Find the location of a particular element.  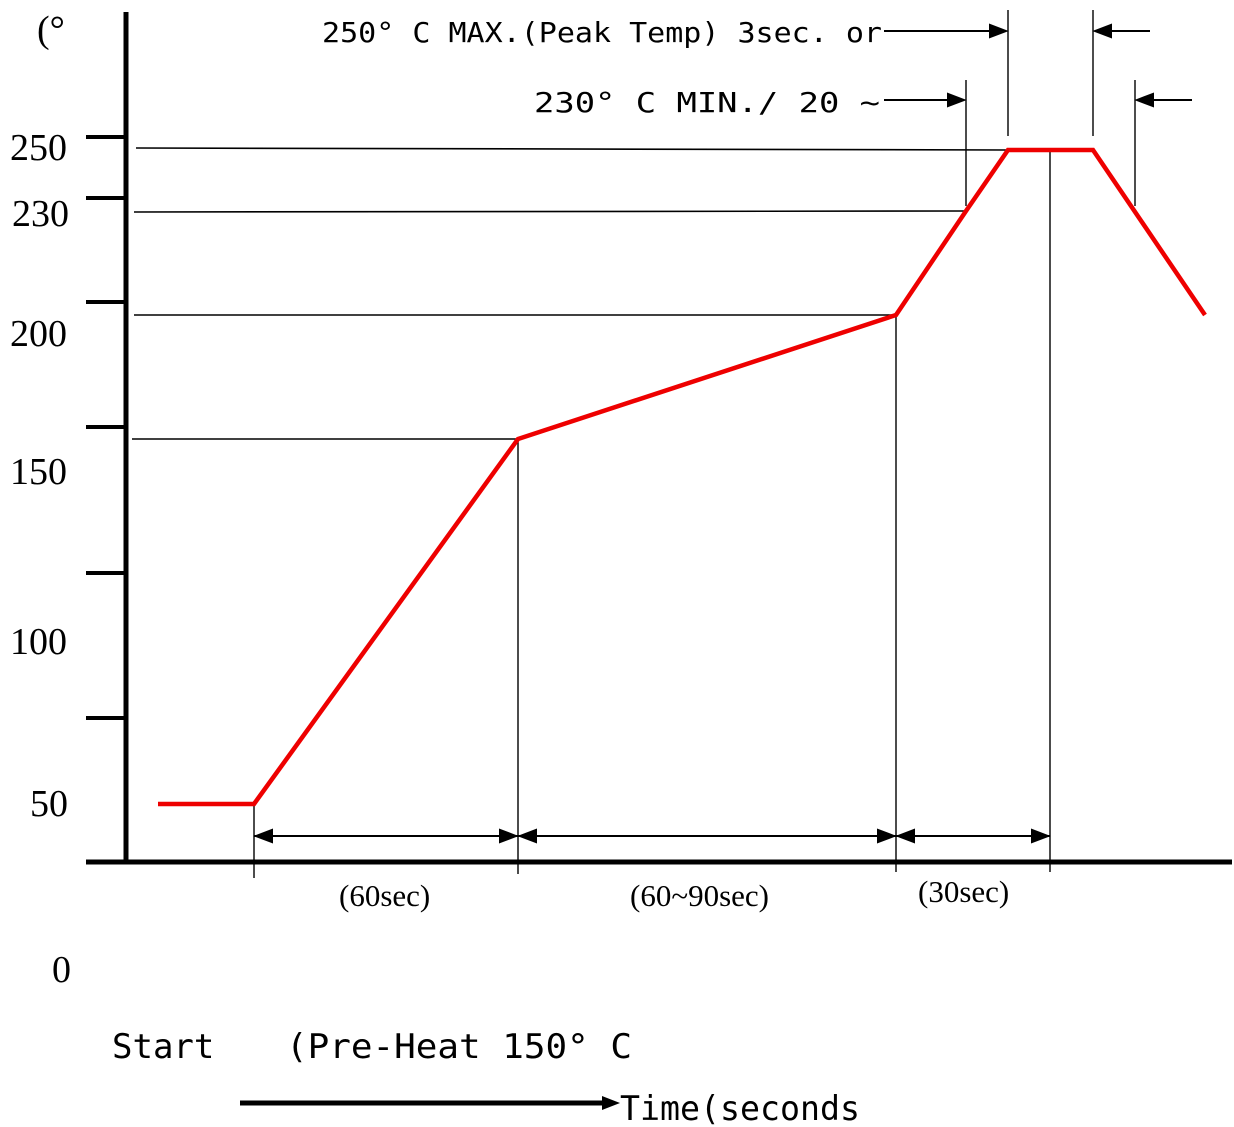

soak-duration-label: (60~90sec) is located at coordinates (699, 895).